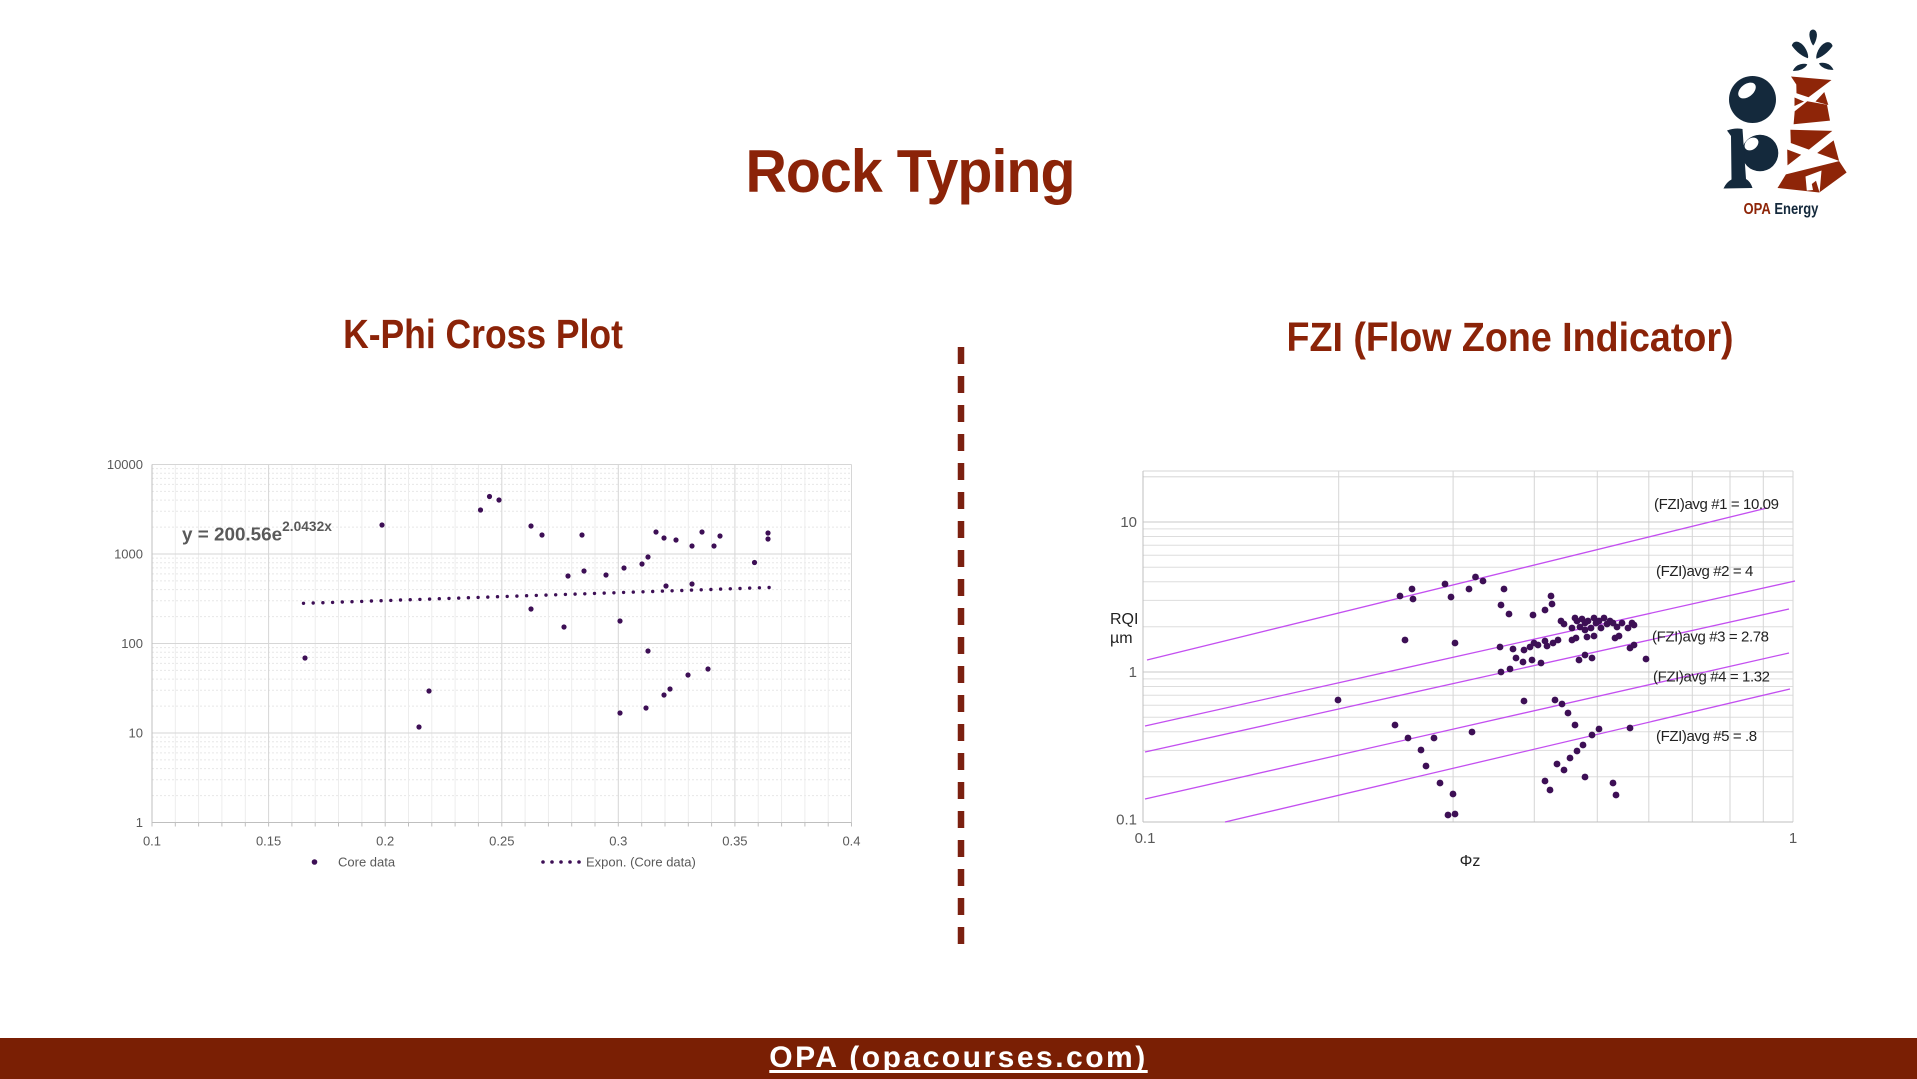  I want to click on svg-text: (FZI)avg #3 = 2.78, so click(1710, 637).